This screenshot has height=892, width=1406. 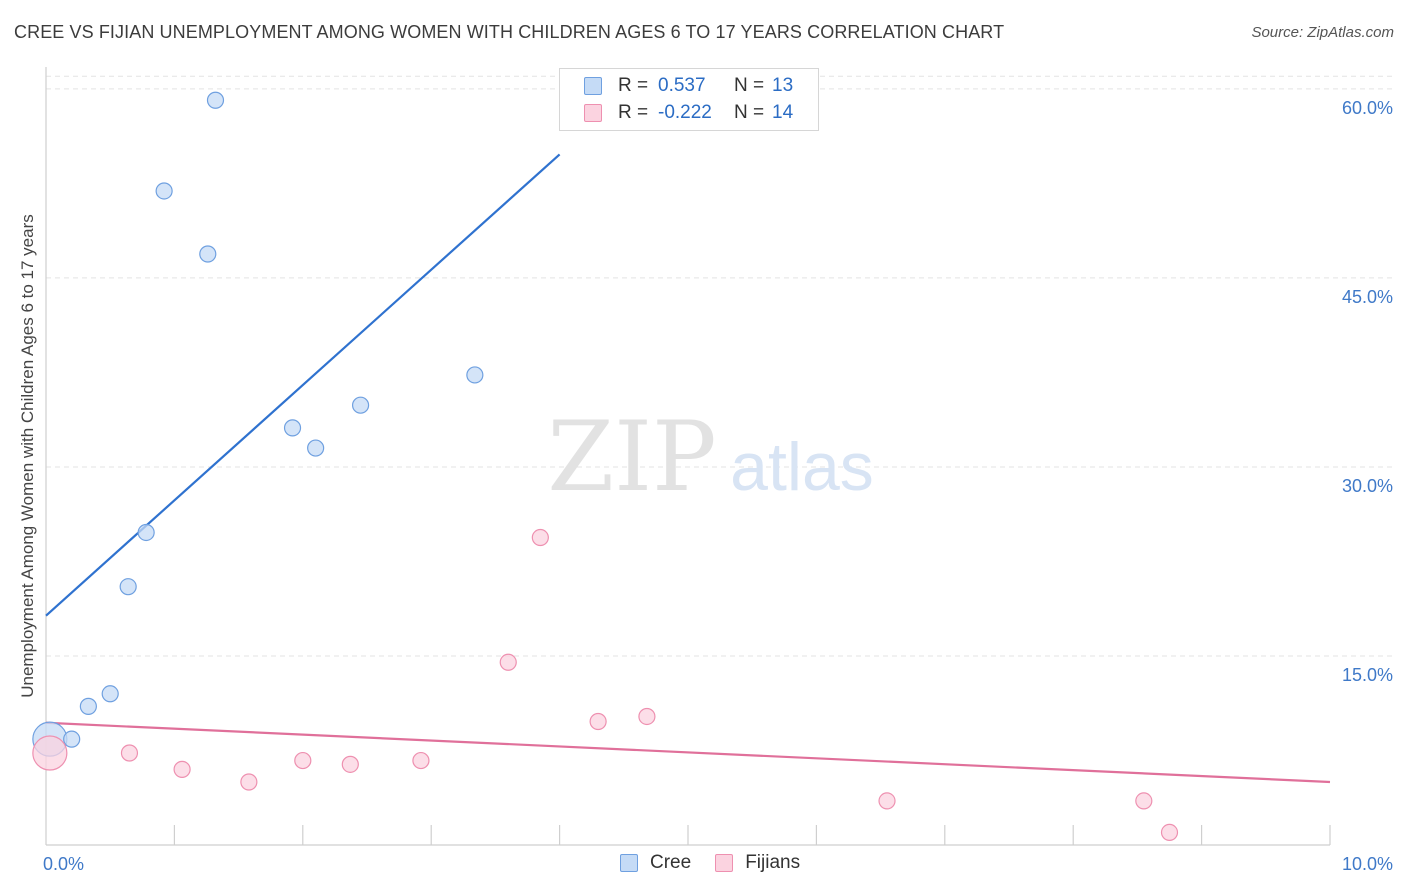 What do you see at coordinates (1367, 486) in the screenshot?
I see `y-tick-label: 30.0%` at bounding box center [1367, 486].